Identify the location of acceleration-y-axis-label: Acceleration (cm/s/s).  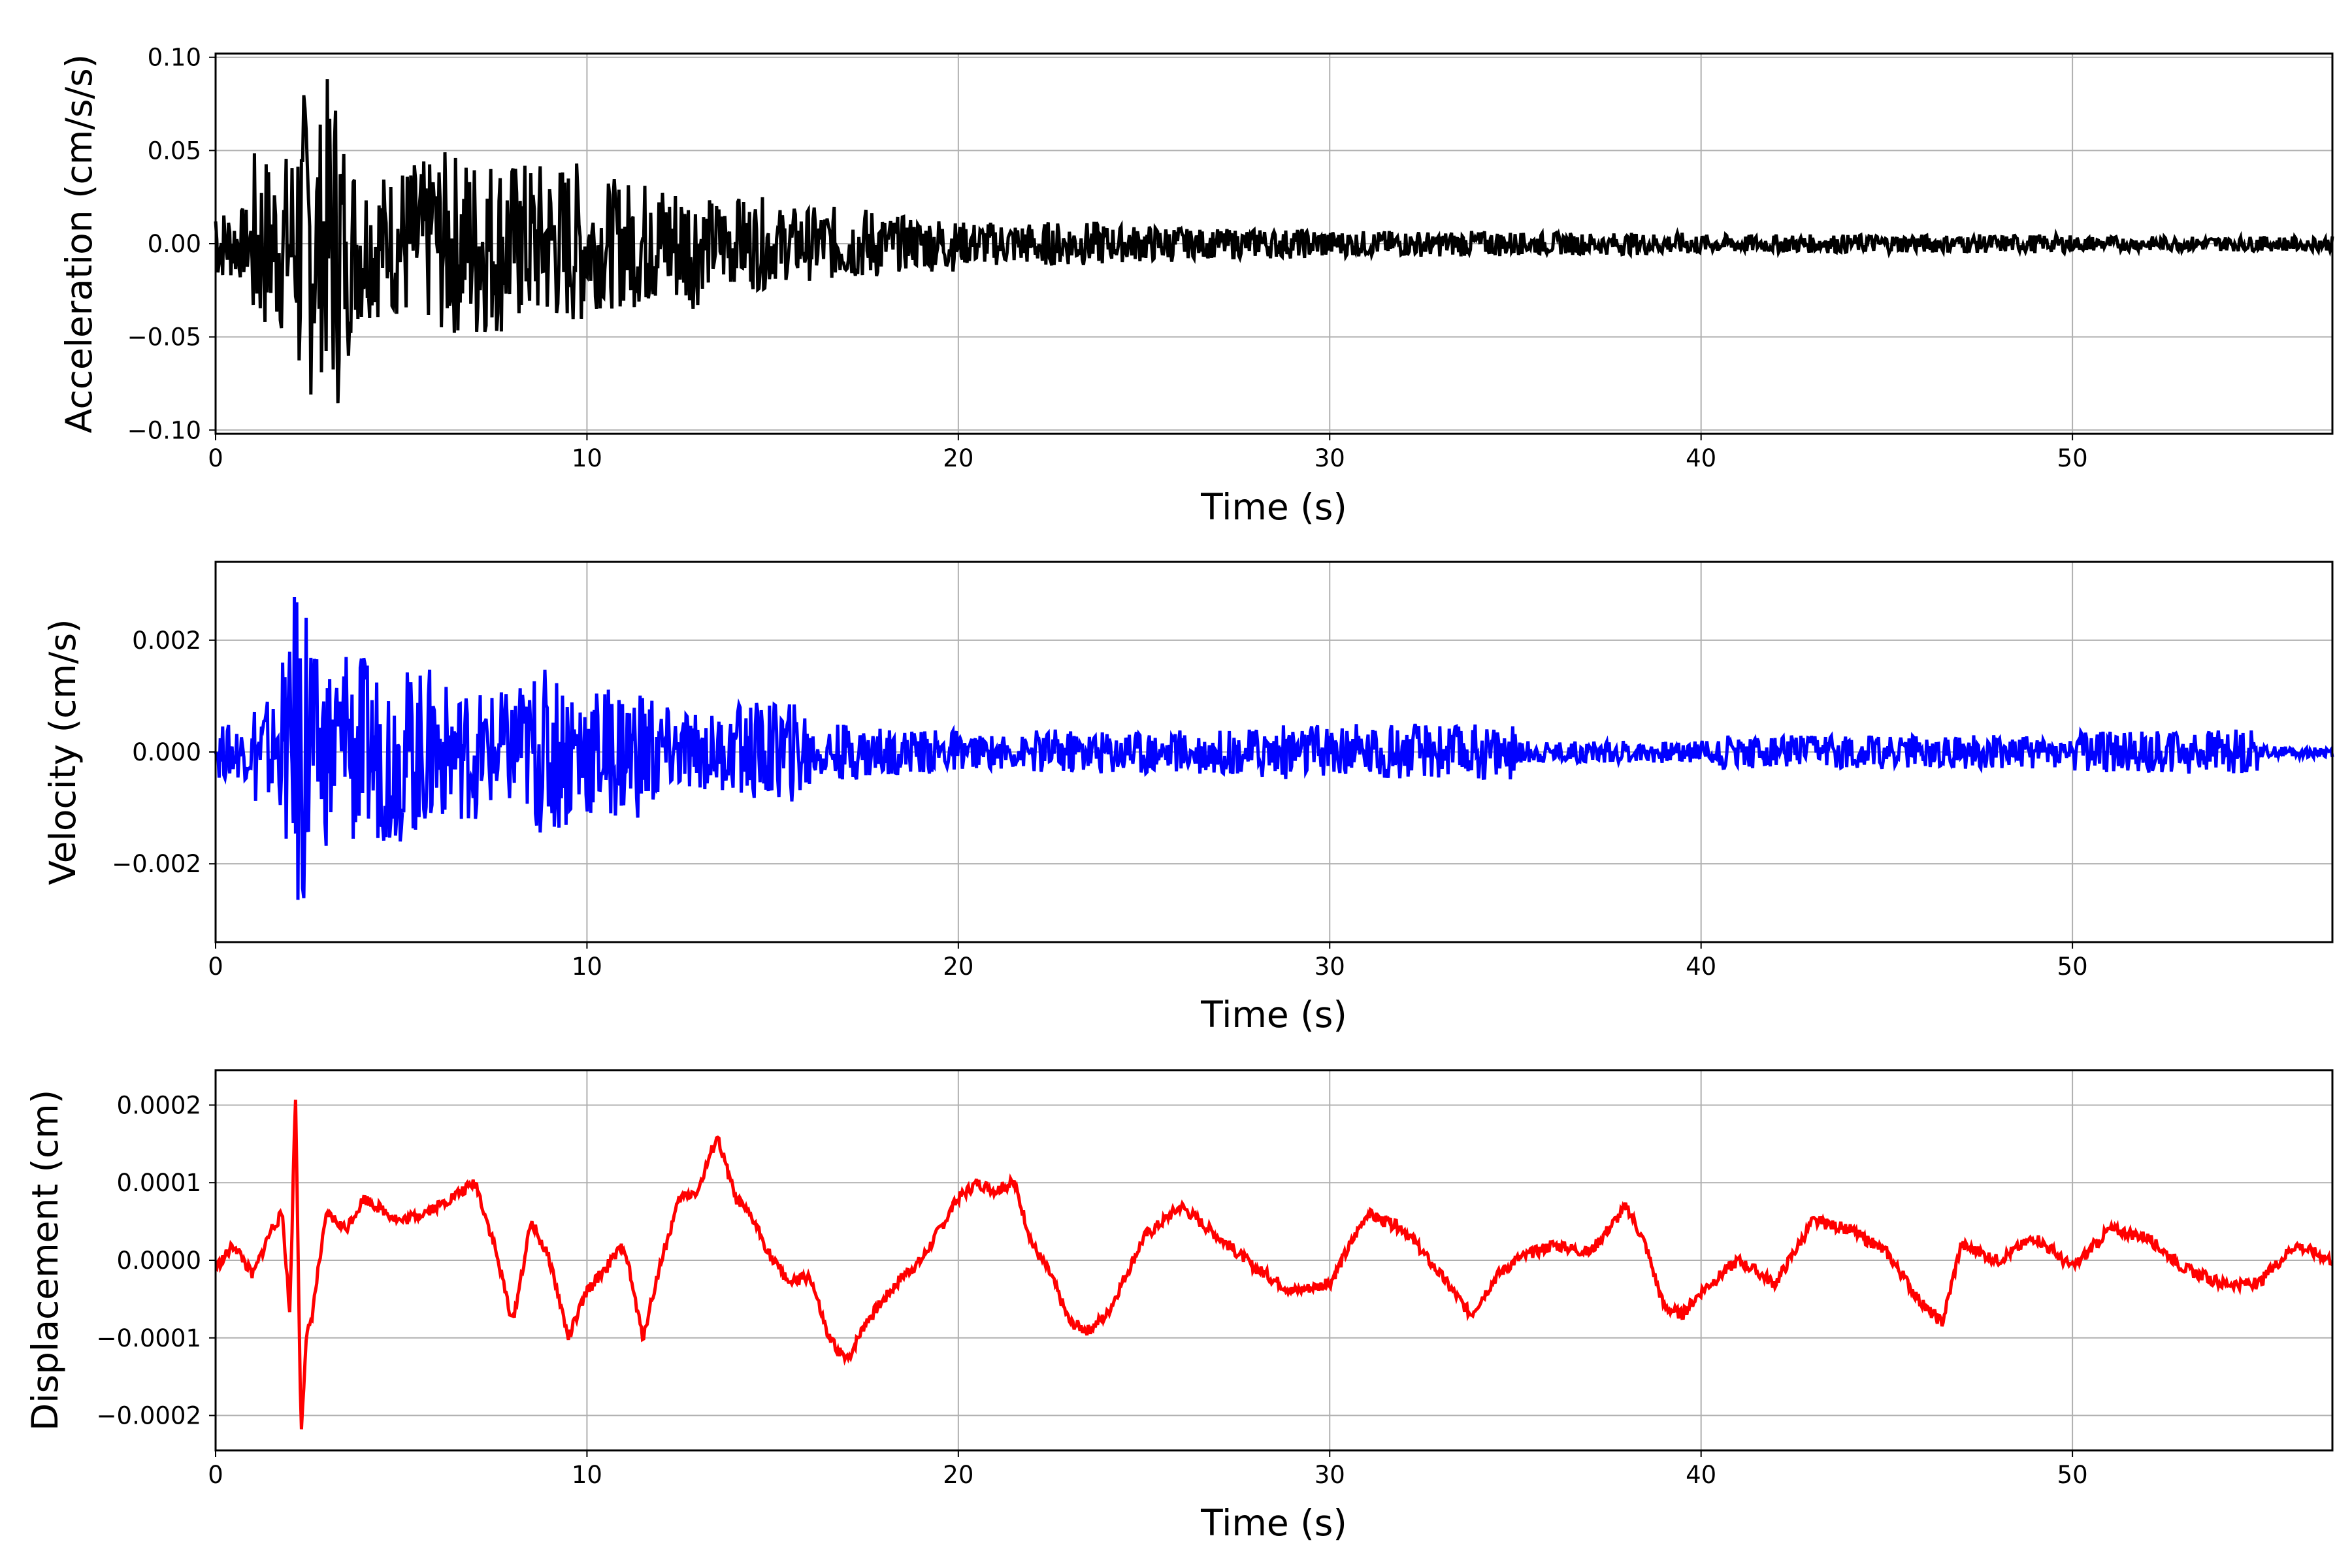
(79, 243).